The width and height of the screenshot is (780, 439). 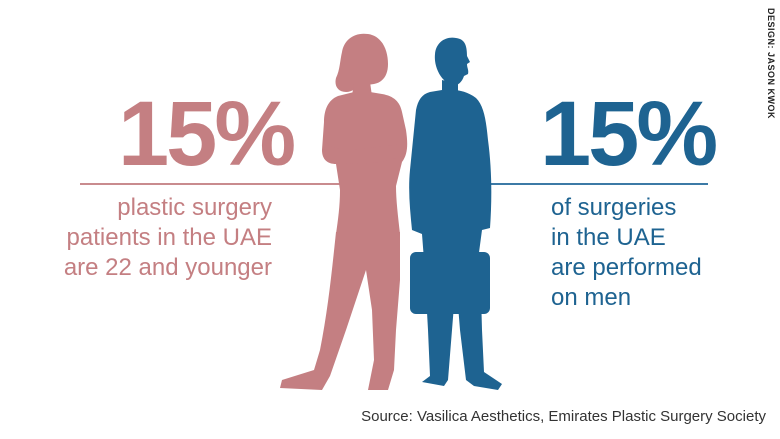 What do you see at coordinates (591, 297) in the screenshot?
I see `right-description-line: on men` at bounding box center [591, 297].